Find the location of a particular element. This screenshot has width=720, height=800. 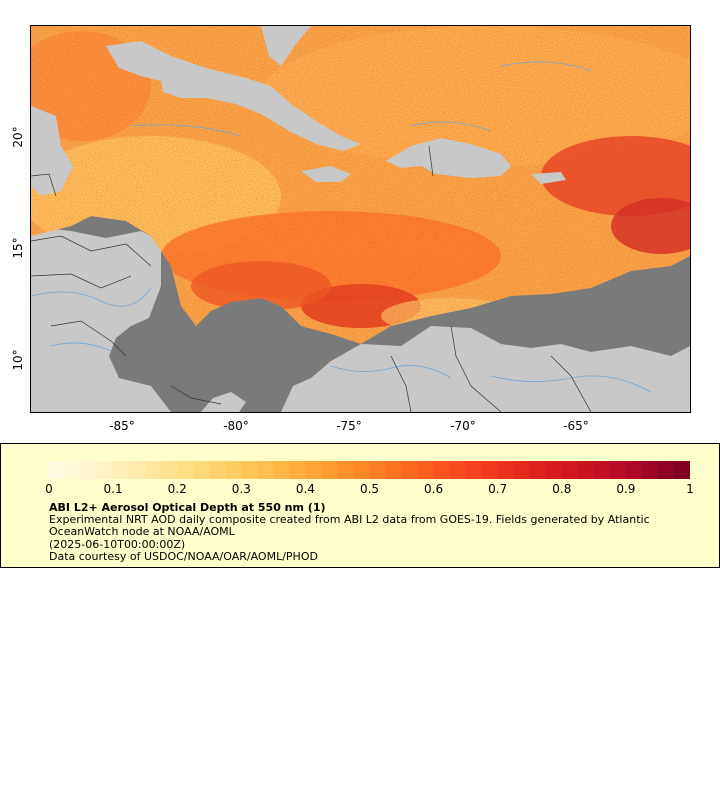

land-jamaica is located at coordinates (326, 174).